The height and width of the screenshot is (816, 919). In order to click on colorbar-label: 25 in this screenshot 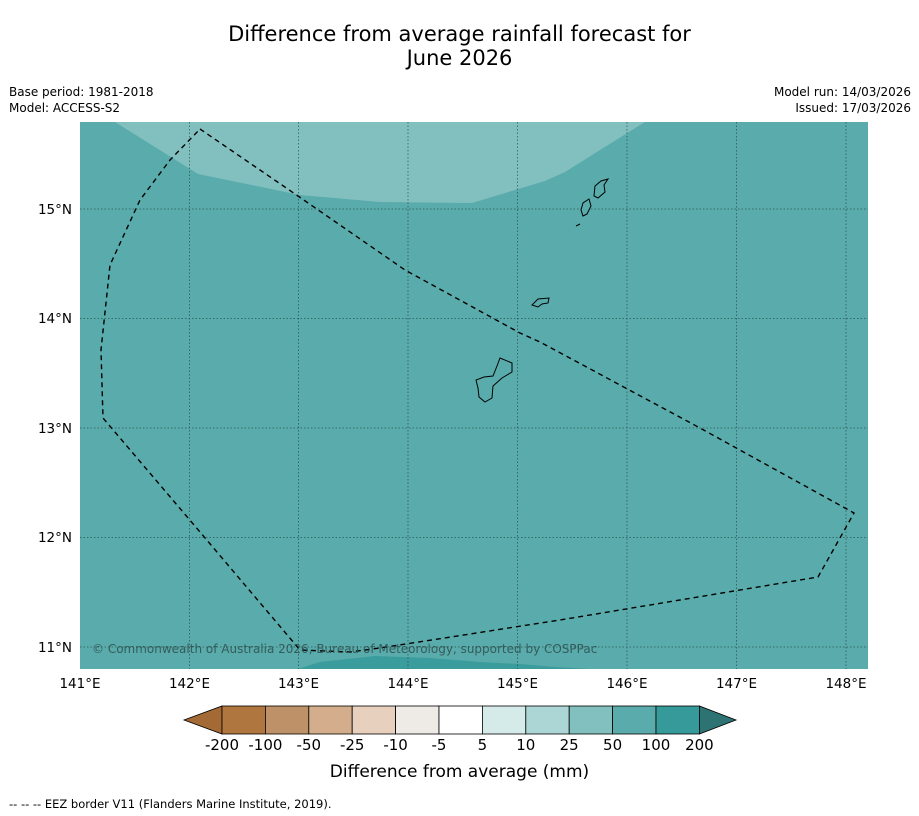, I will do `click(569, 745)`.